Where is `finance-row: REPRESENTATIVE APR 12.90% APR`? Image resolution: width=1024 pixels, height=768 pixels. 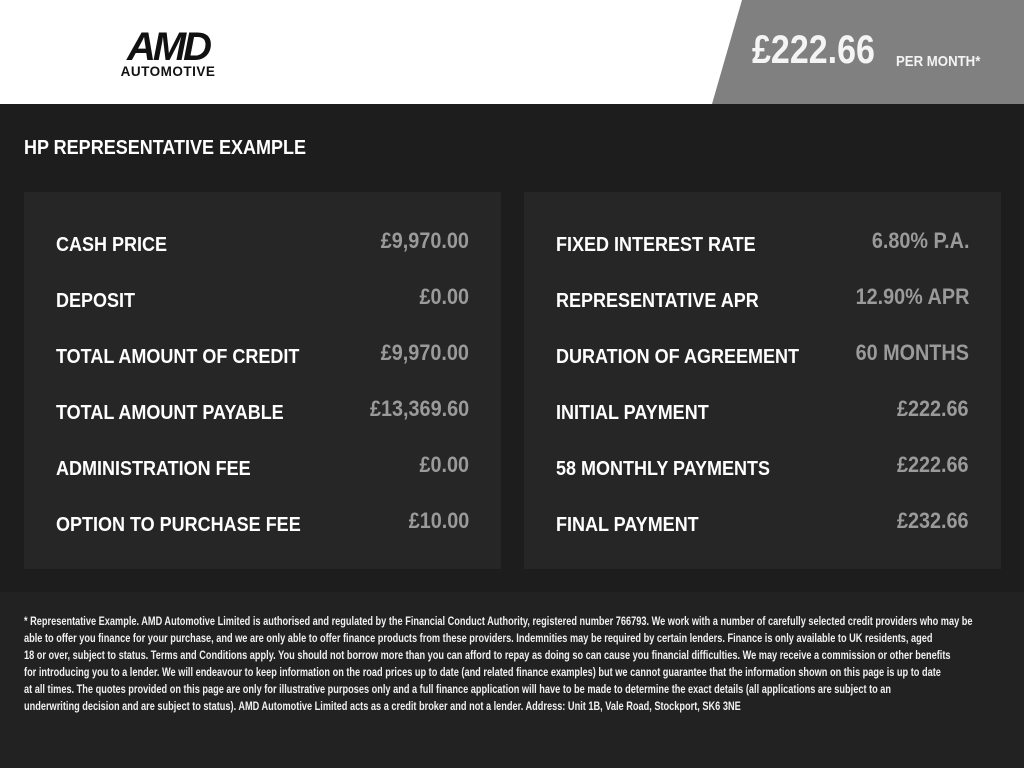 finance-row: REPRESENTATIVE APR 12.90% APR is located at coordinates (762, 299).